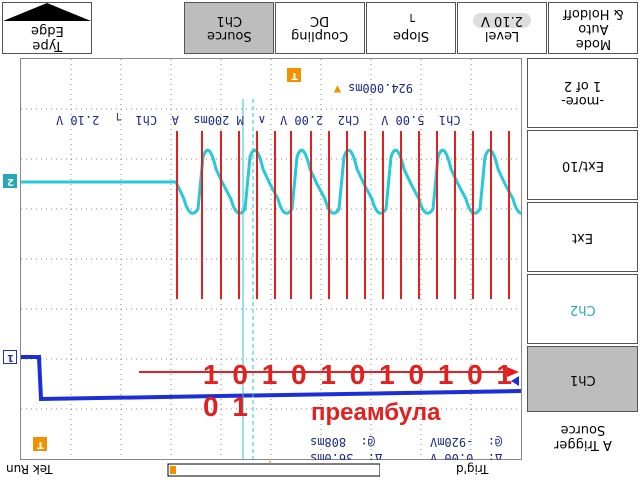 This screenshot has height=480, width=640. Describe the element at coordinates (502, 20) in the screenshot. I see `level-value: 2.10 V` at that location.